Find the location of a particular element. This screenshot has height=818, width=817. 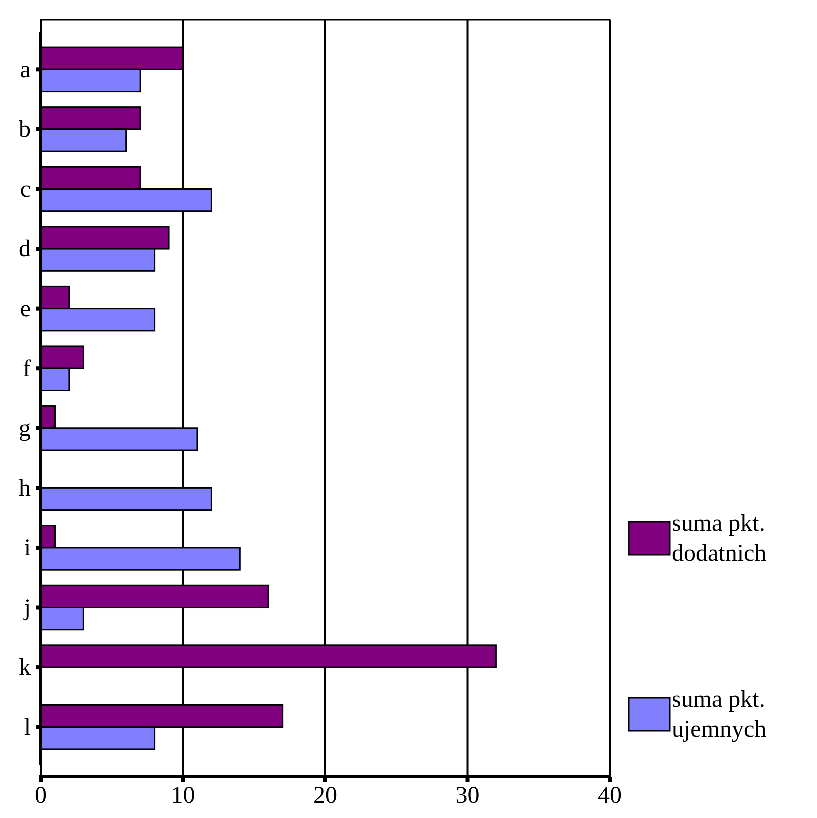

x-tick-label: 40 is located at coordinates (610, 796).